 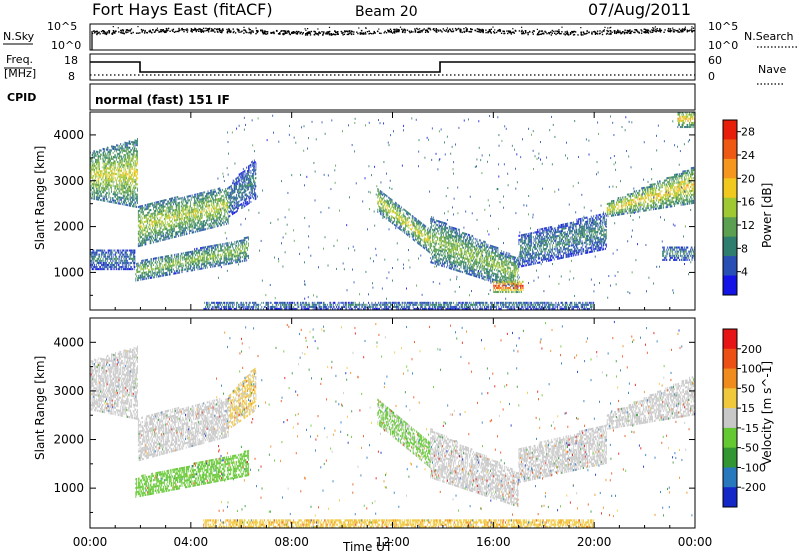 What do you see at coordinates (715, 60) in the screenshot?
I see `nave-tick-high: 60` at bounding box center [715, 60].